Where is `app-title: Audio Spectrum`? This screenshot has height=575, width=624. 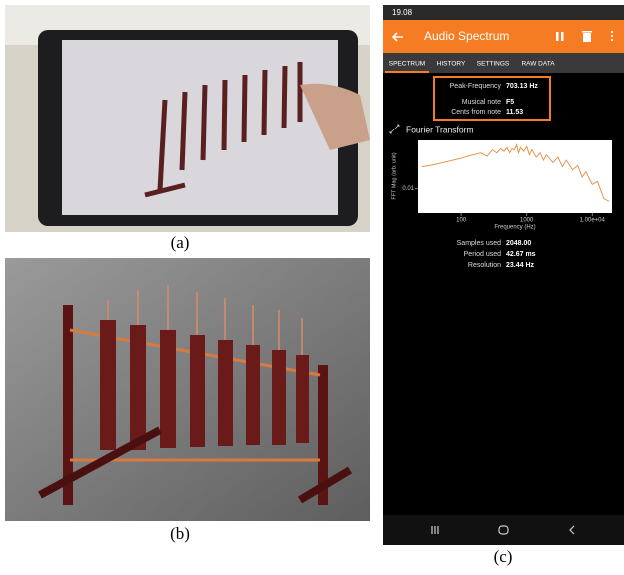 app-title: Audio Spectrum is located at coordinates (466, 36).